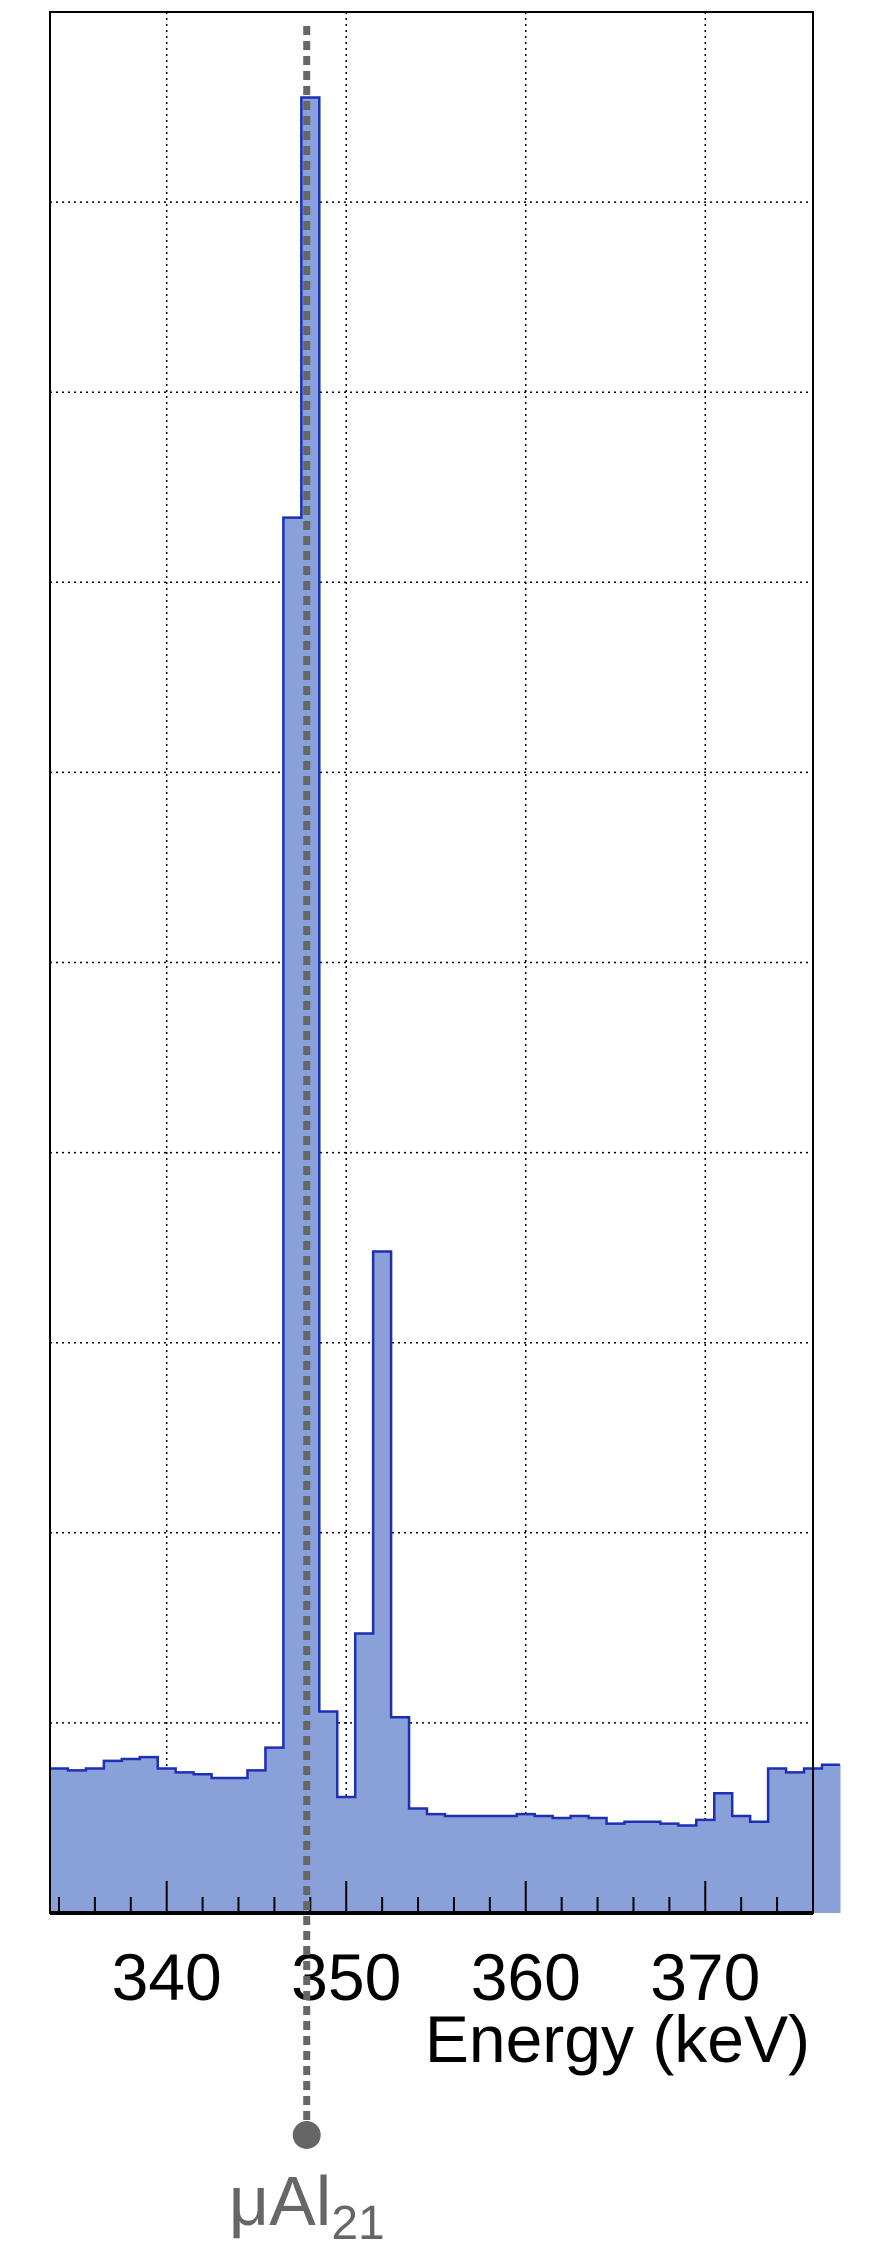 This screenshot has height=2247, width=877. I want to click on marker-label-main: μAl, so click(280, 2201).